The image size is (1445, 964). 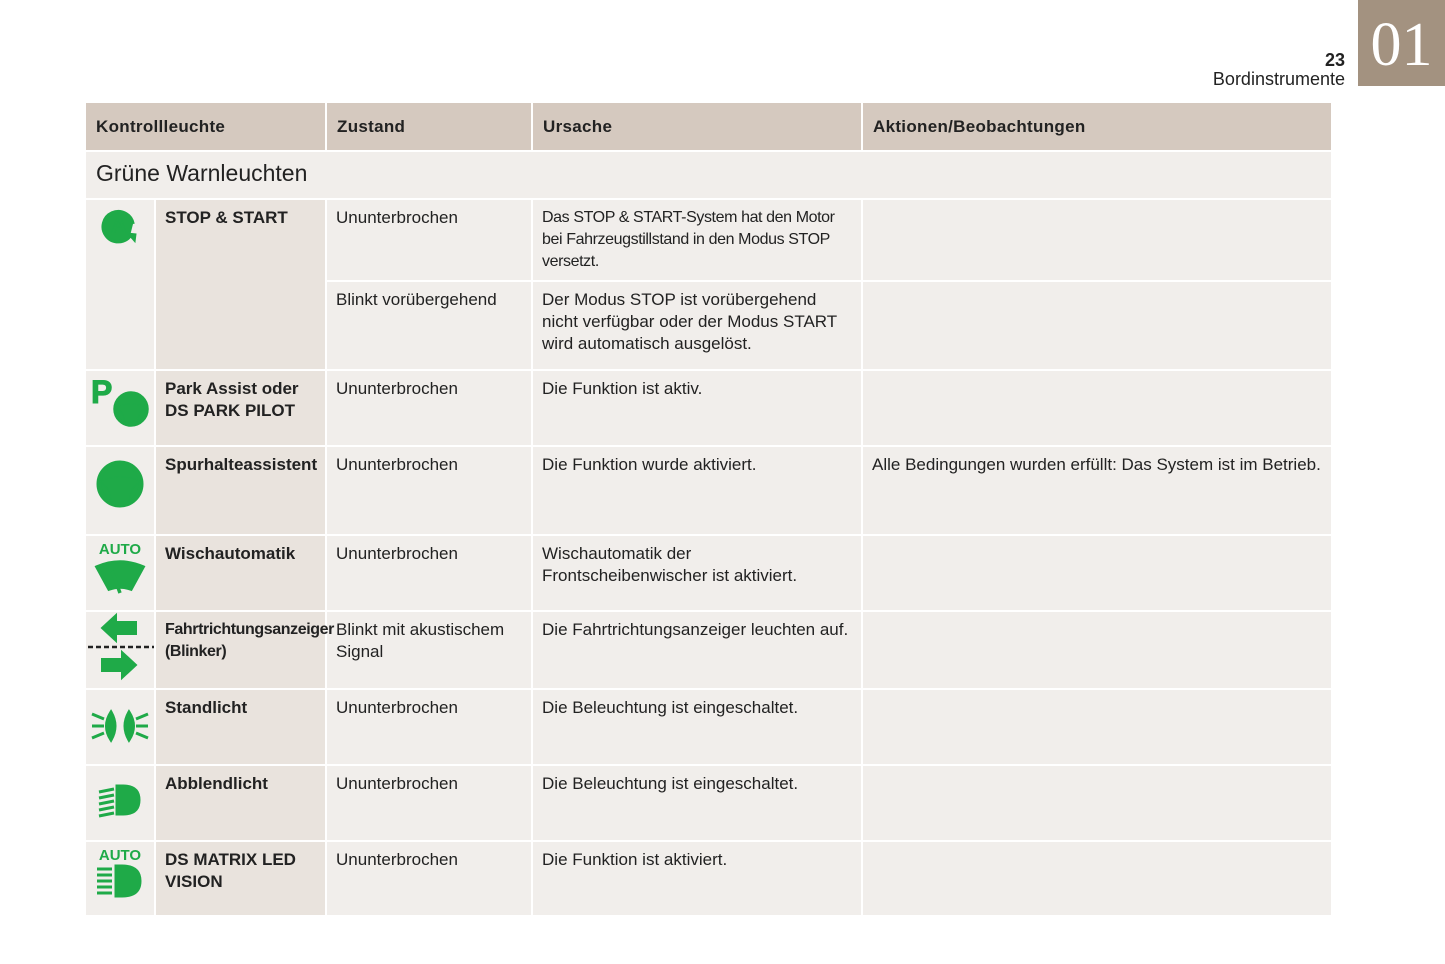 I want to click on steering-wheel-icon, so click(x=120, y=490).